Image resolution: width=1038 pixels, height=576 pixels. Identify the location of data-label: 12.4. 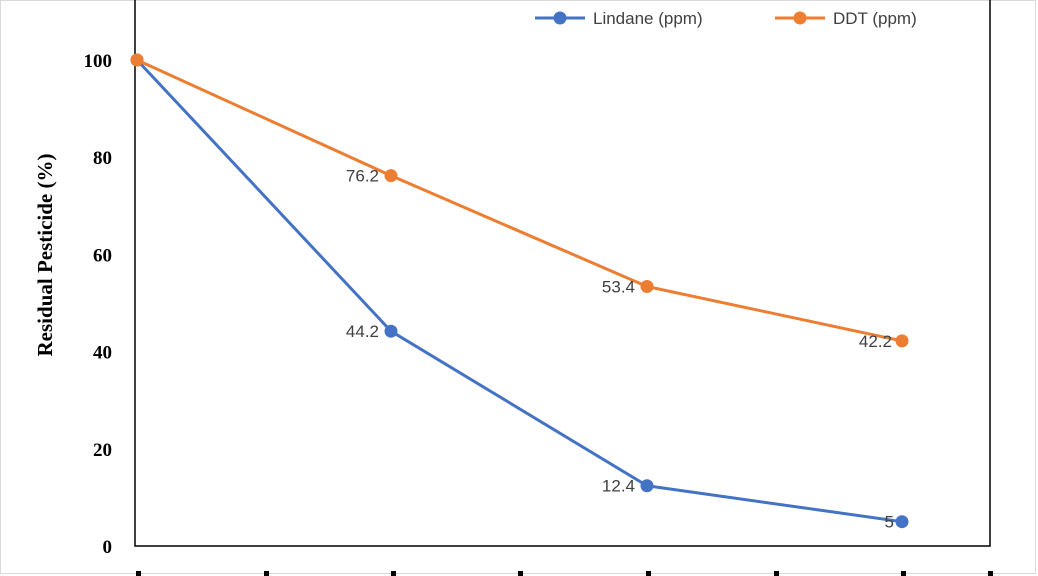
(618, 486).